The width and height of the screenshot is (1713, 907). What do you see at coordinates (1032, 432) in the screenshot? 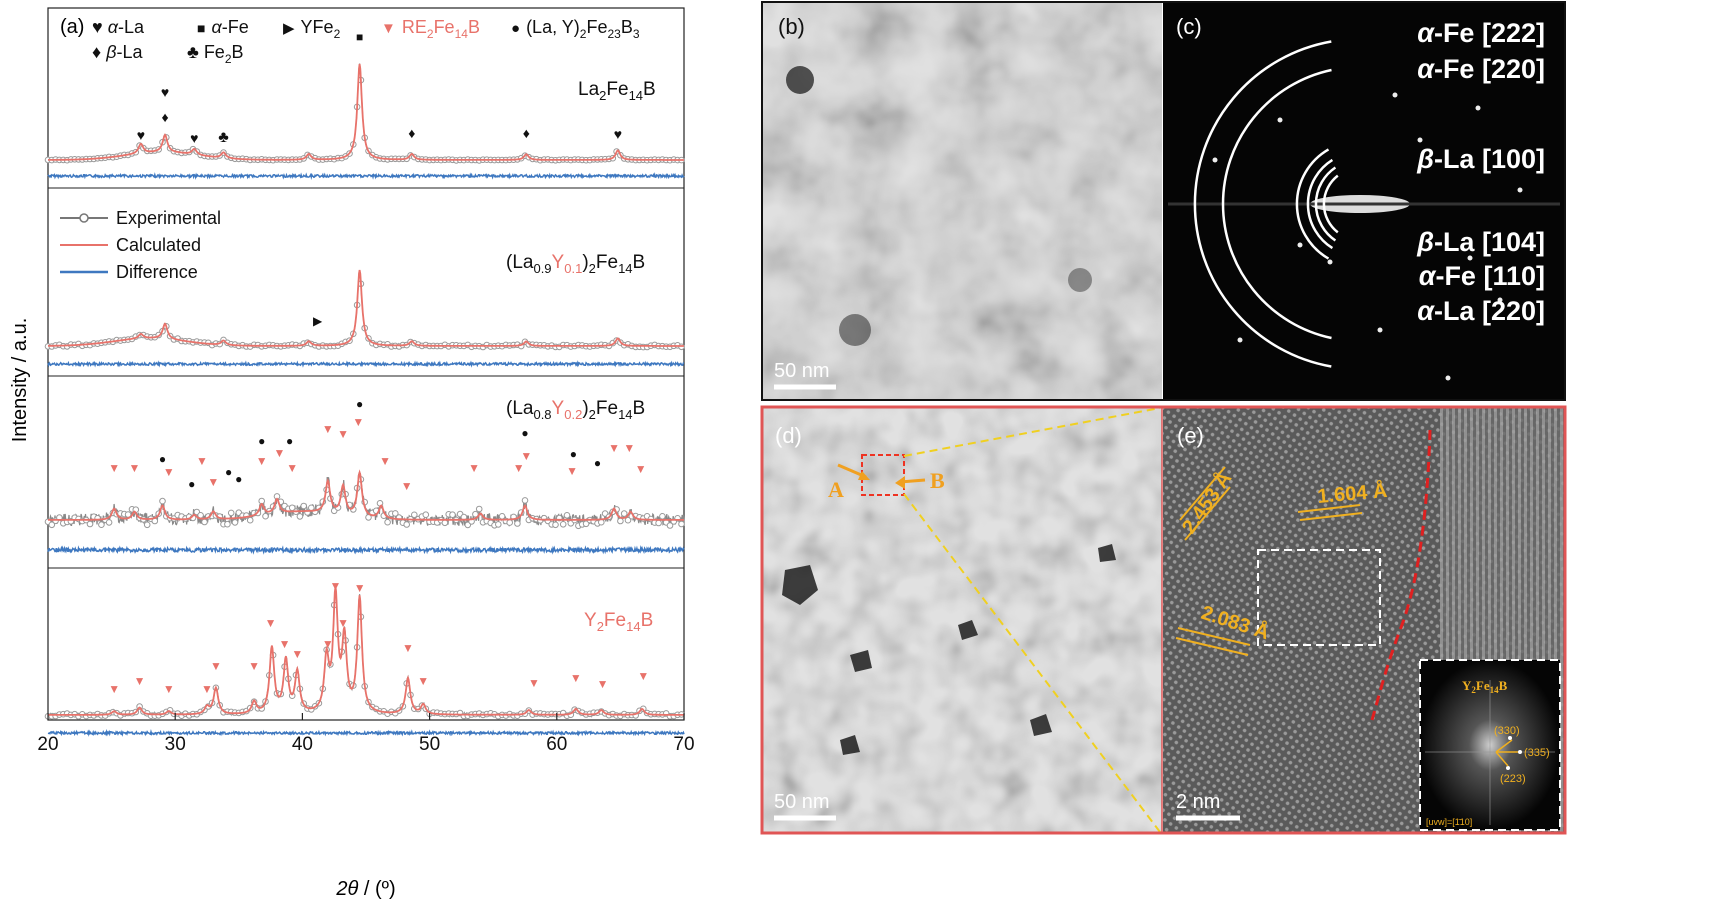
I see `panel-d-zoom-line` at bounding box center [1032, 432].